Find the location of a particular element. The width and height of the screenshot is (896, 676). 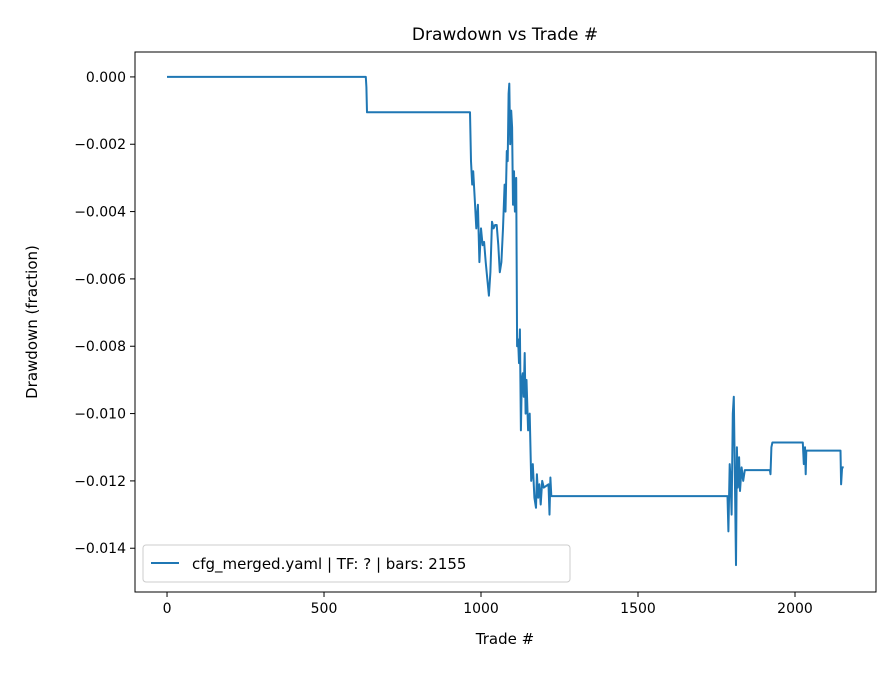

x-axis: 0 500 1000 1500 2000 is located at coordinates (488, 604).